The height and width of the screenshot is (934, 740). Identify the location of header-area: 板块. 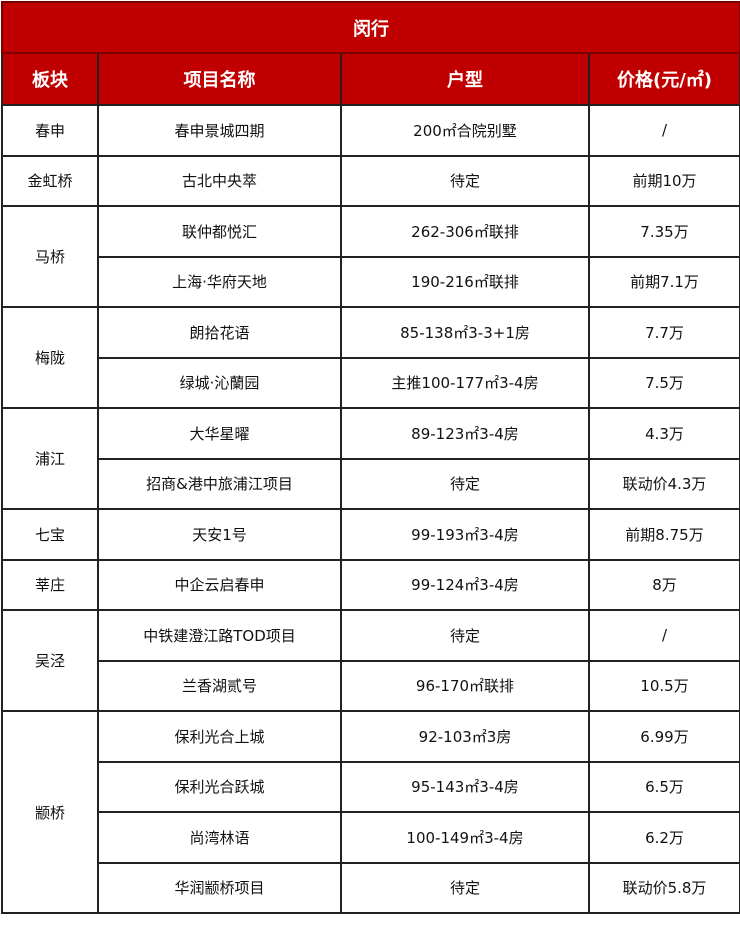
(50, 79).